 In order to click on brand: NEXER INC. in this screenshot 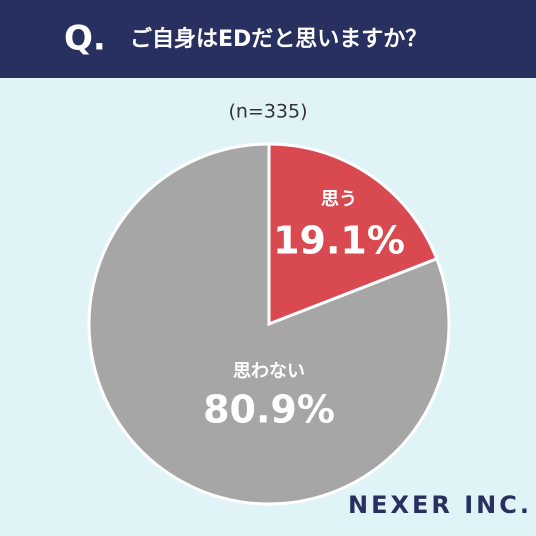, I will do `click(440, 505)`.